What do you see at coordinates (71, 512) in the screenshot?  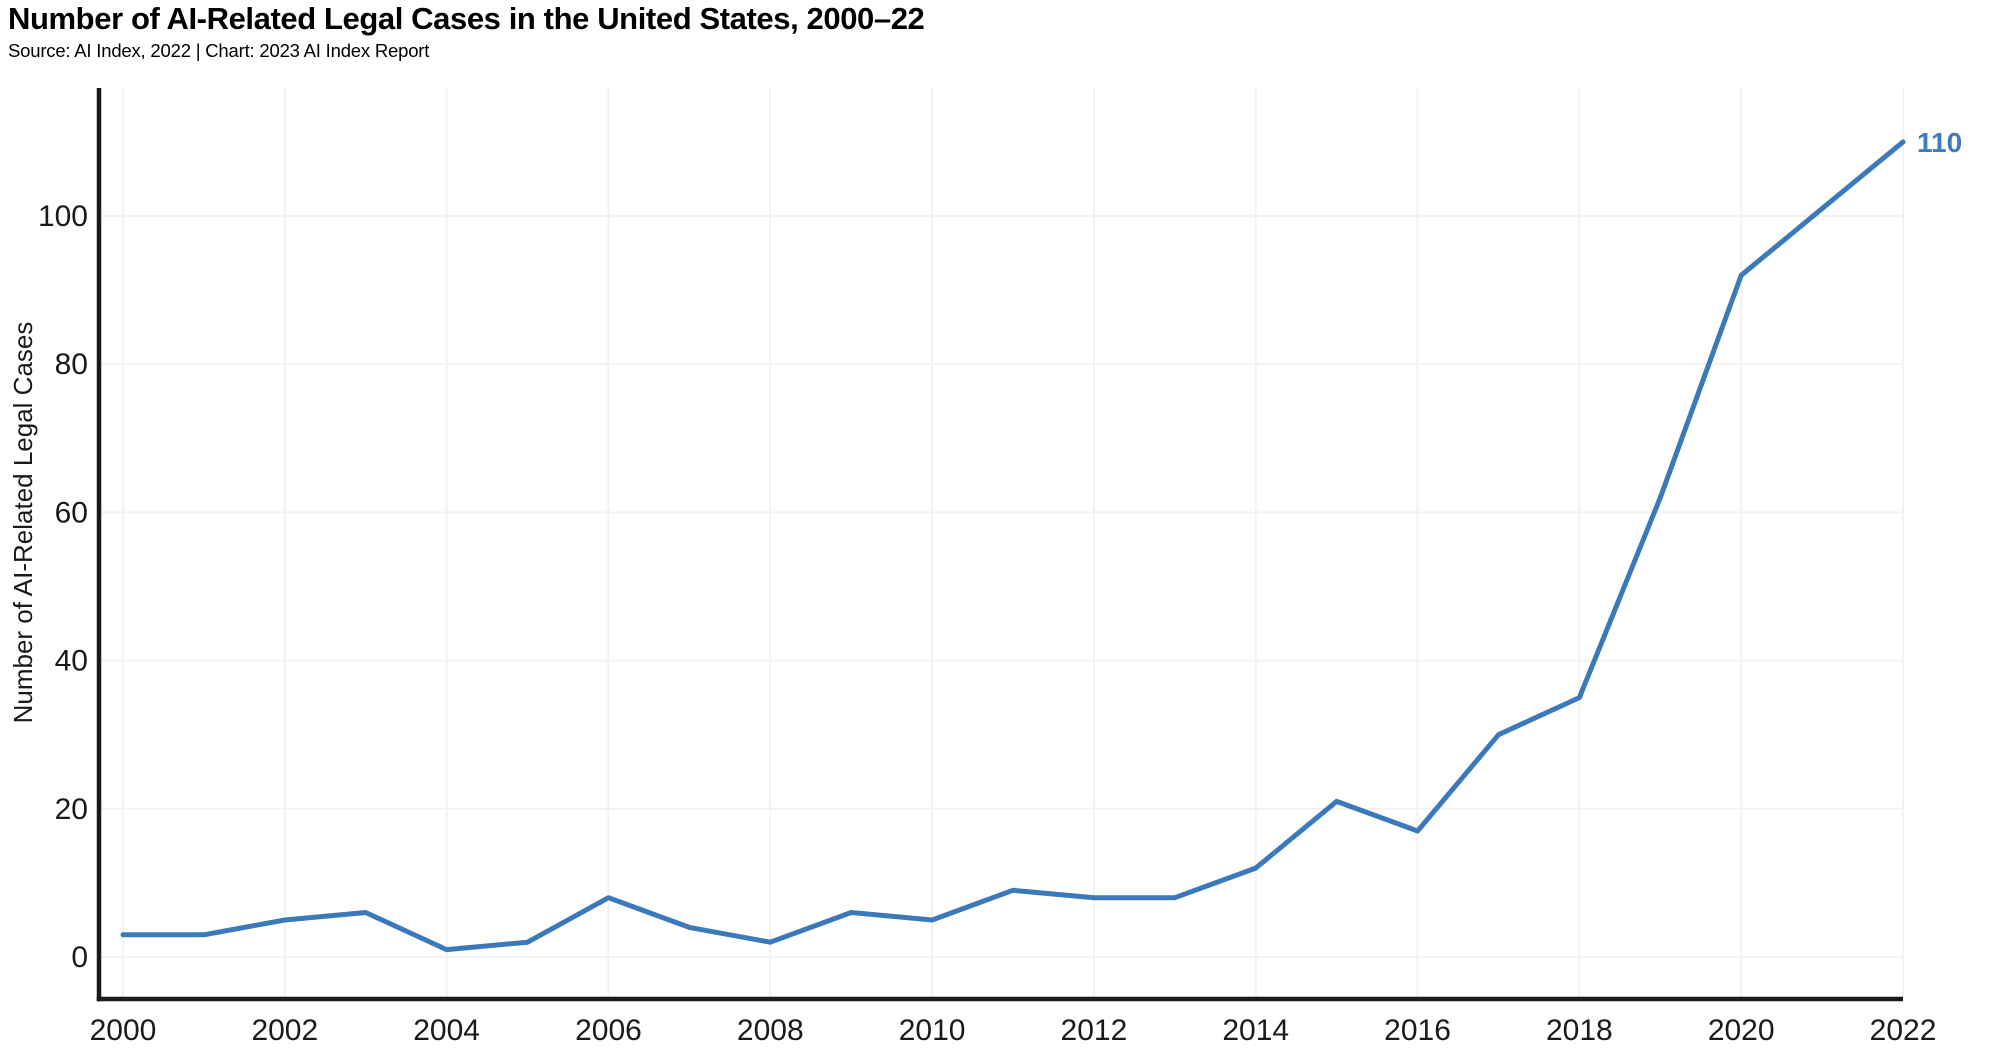 I see `y-tick-label: 60` at bounding box center [71, 512].